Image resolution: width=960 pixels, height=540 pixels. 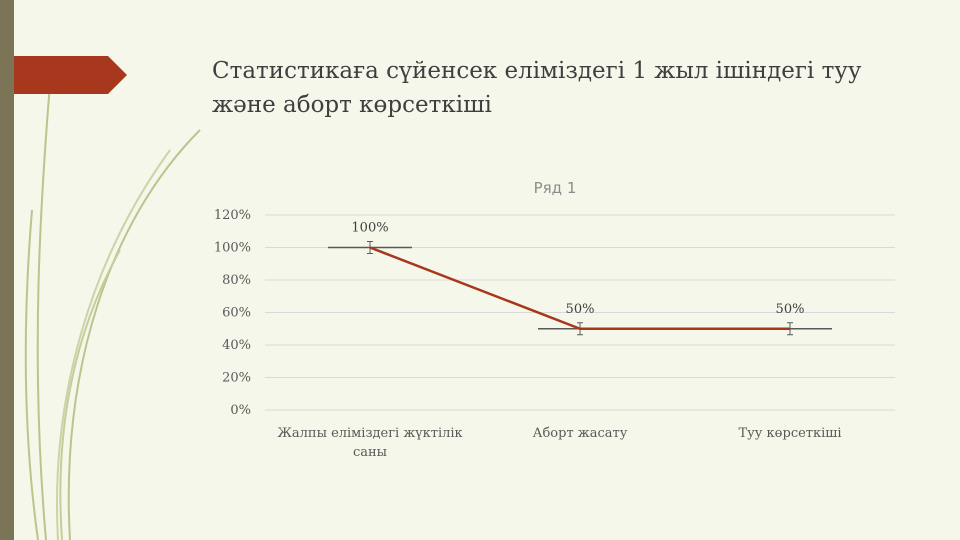 I want to click on title-accent-arrow, so click(x=63, y=75).